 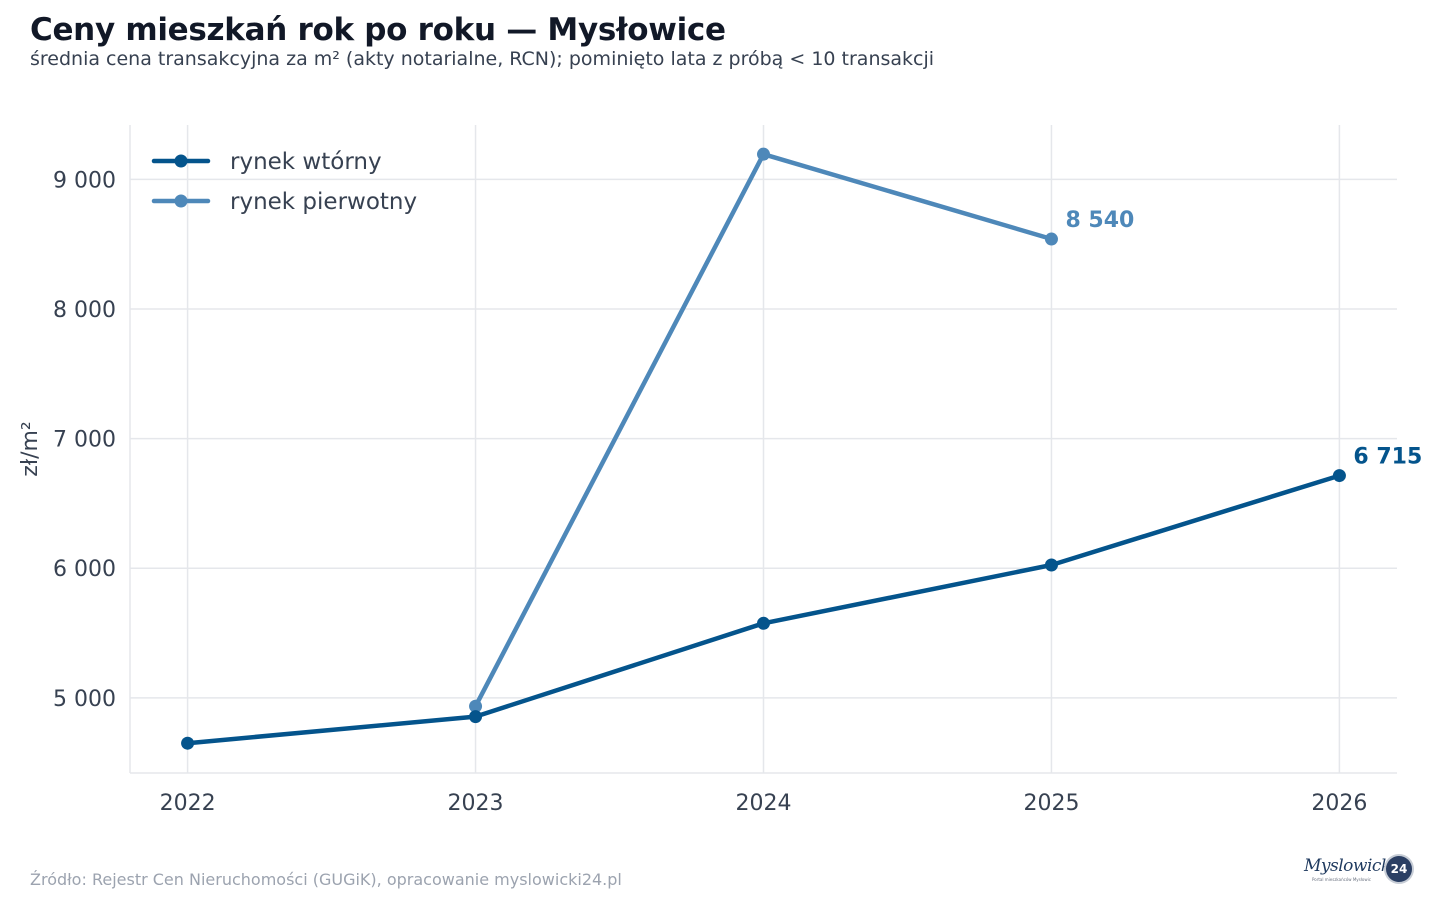 I want to click on x-tick-label: 2023, so click(x=476, y=803).